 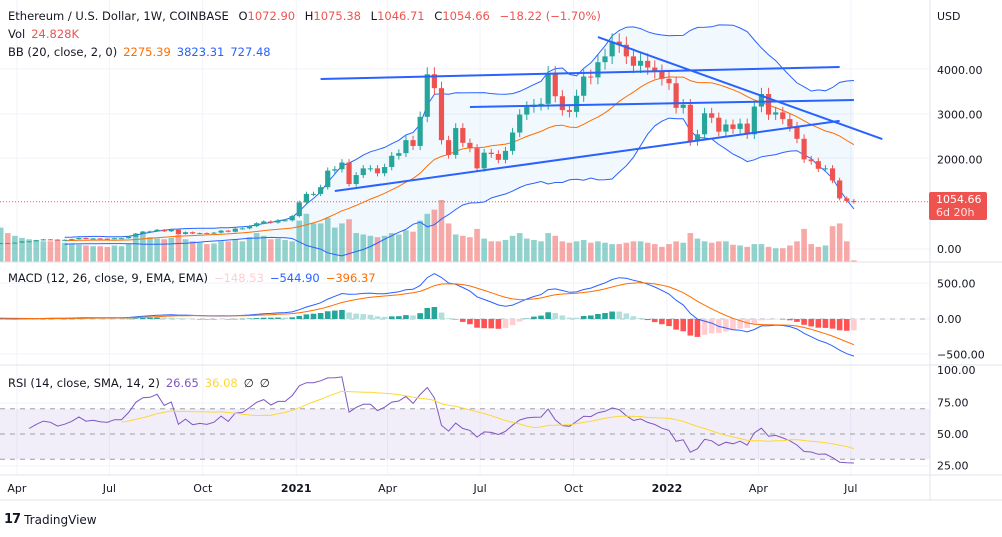 I want to click on rsi-legend: RSI (14, close, SMA, 14, 2) 26.65 36.08 ∅ ∅, so click(x=142, y=383).